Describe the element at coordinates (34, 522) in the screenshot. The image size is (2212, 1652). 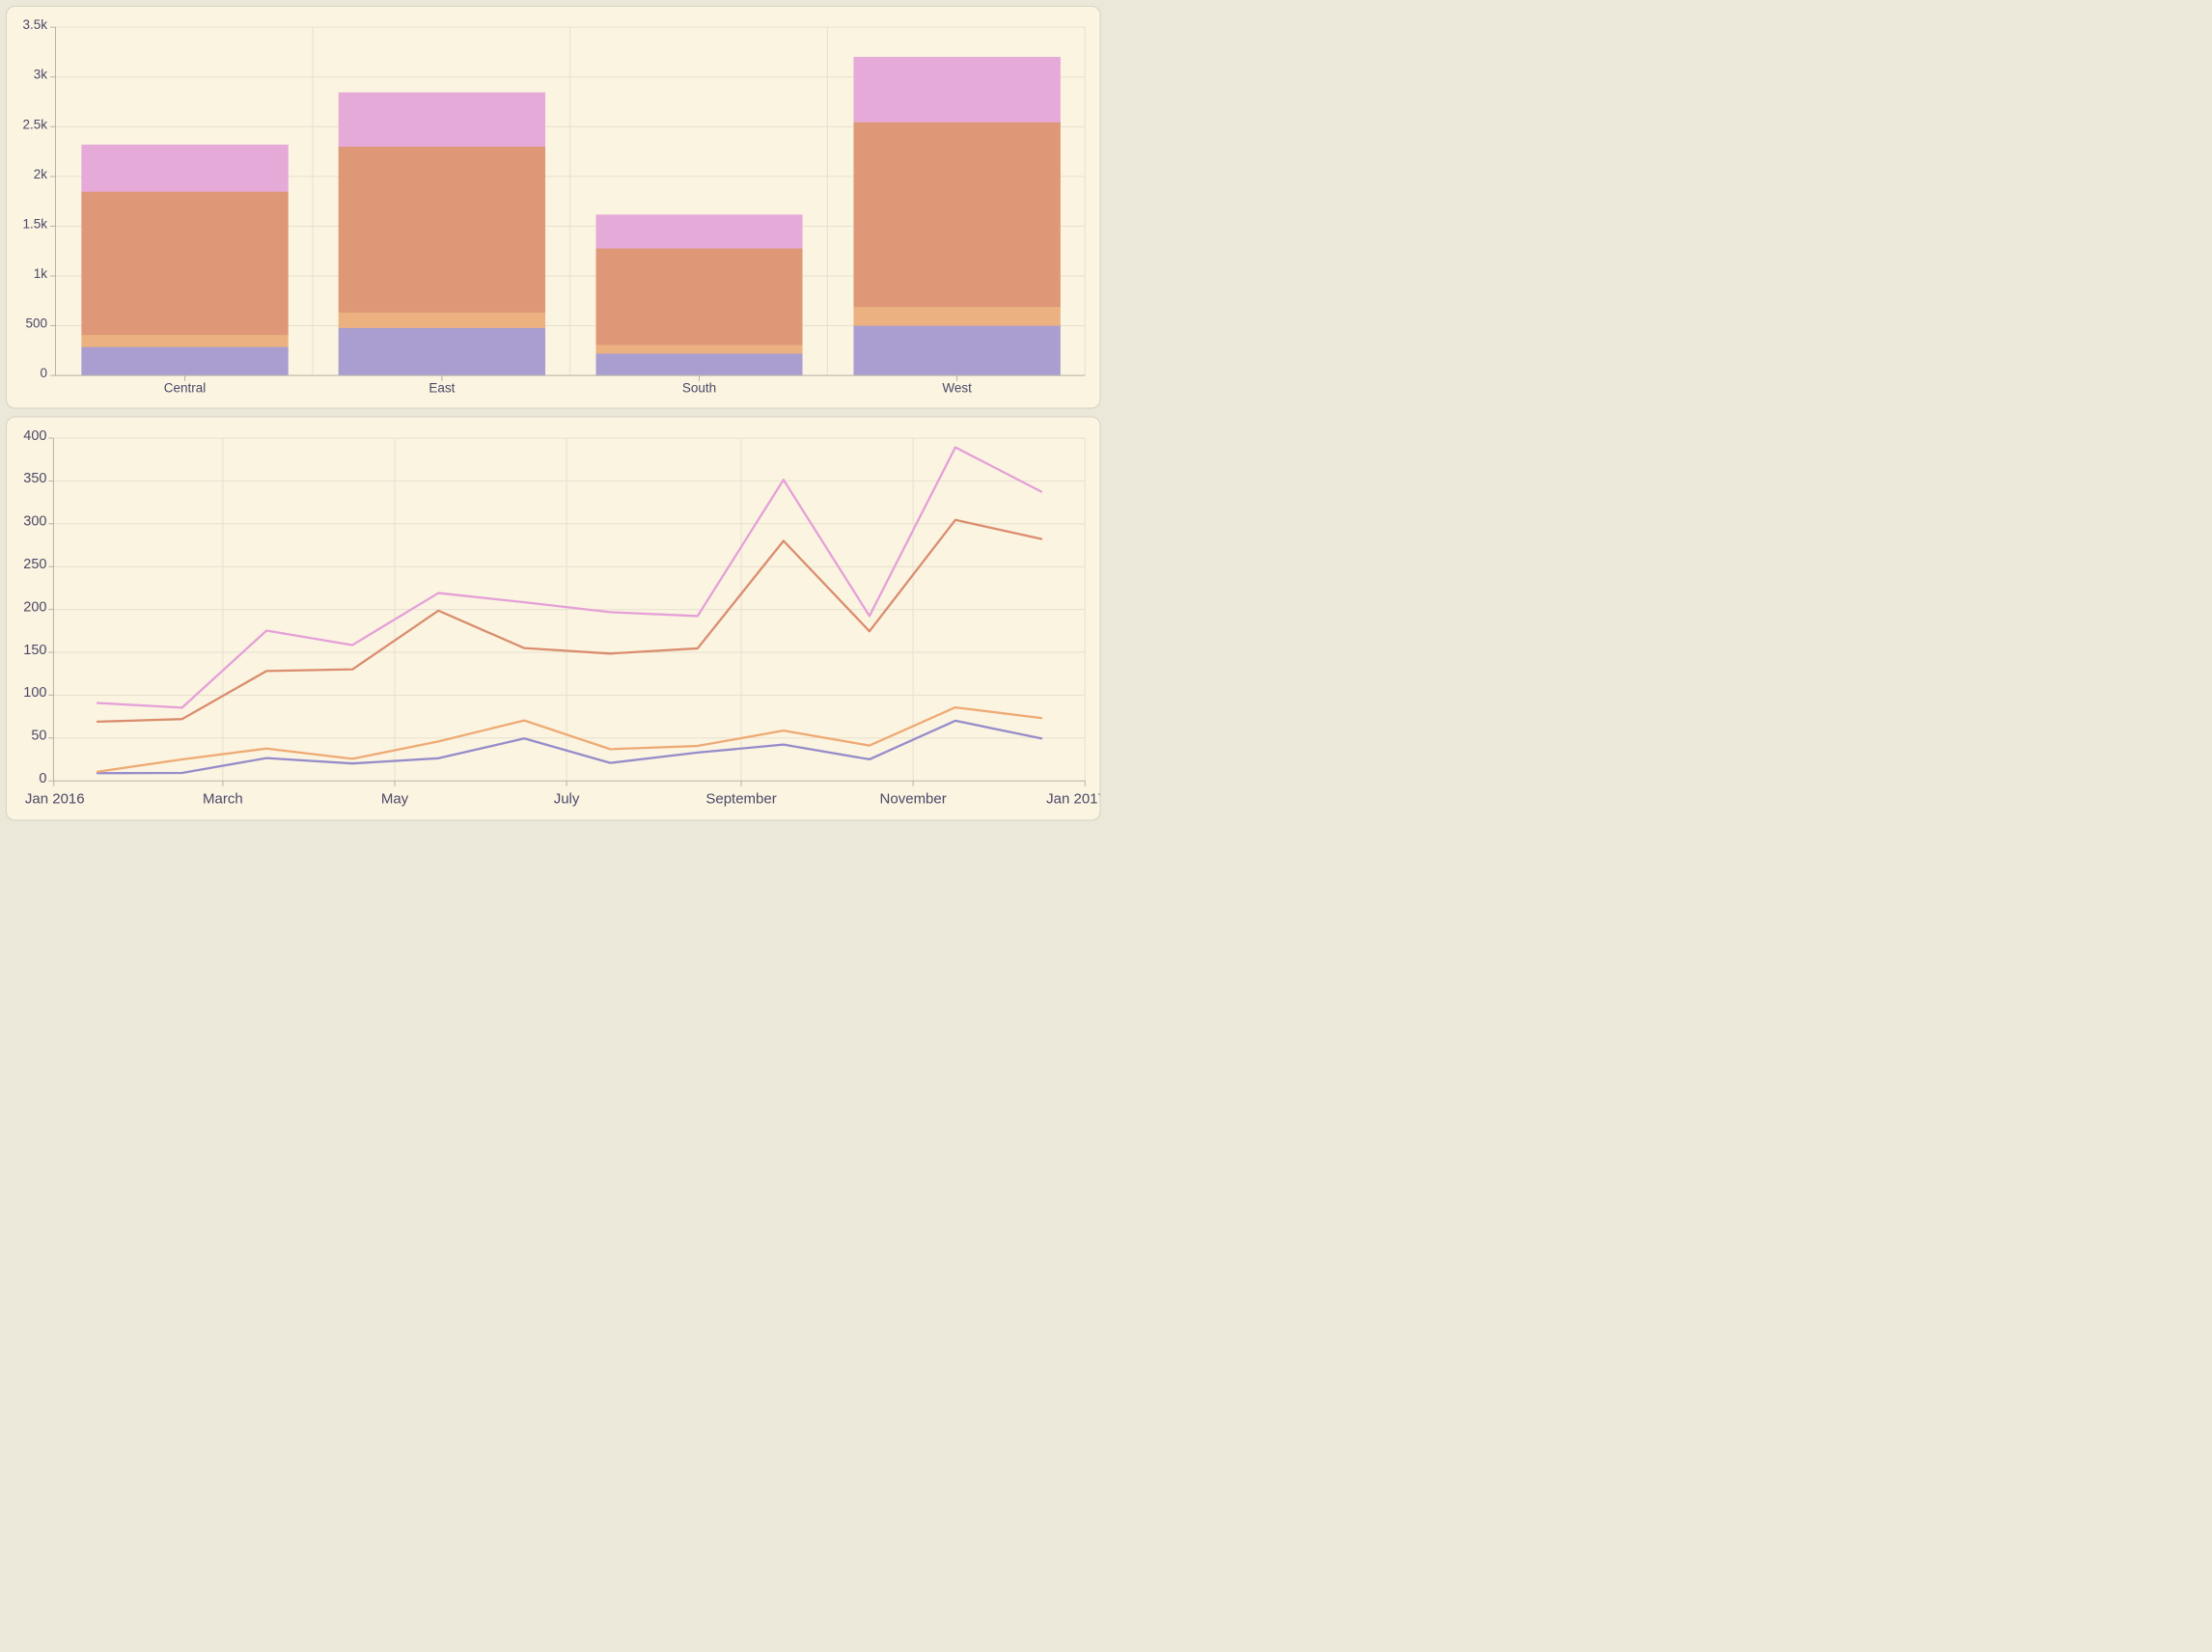
I see `svg-text: 300` at that location.